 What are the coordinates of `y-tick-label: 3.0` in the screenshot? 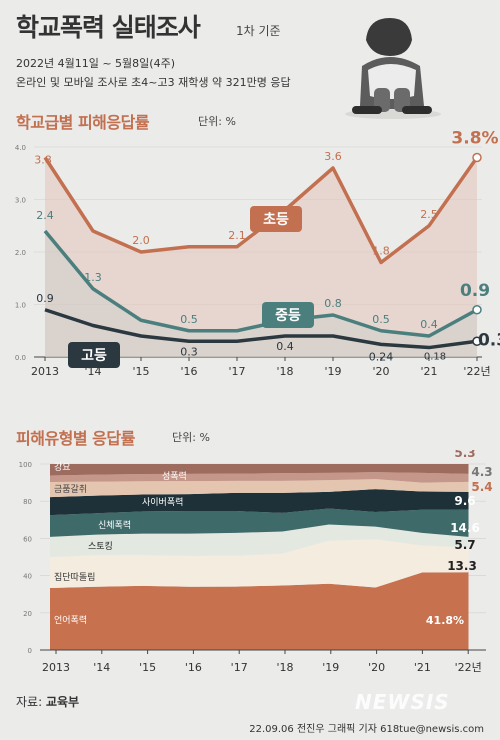 It's located at (20, 201).